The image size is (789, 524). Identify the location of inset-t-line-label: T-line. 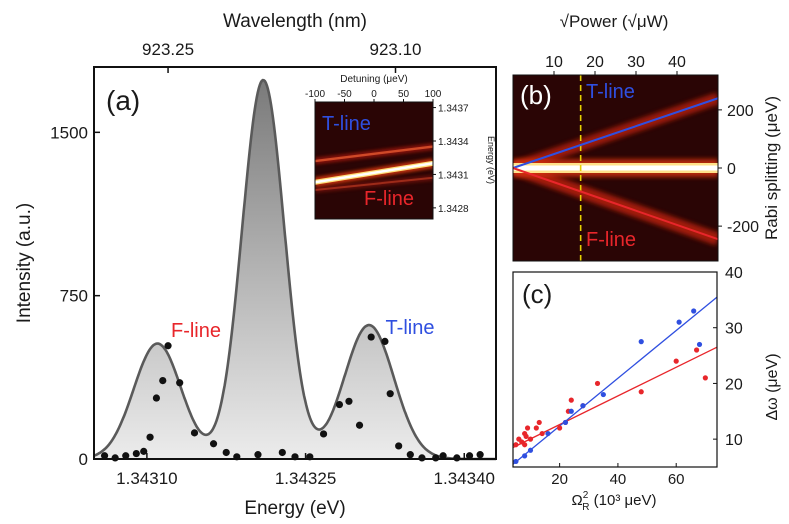
(346, 124).